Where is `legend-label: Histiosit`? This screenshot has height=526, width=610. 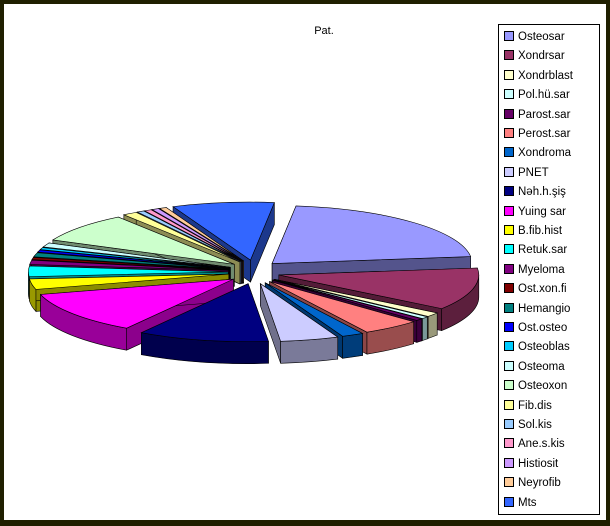 legend-label: Histiosit is located at coordinates (538, 463).